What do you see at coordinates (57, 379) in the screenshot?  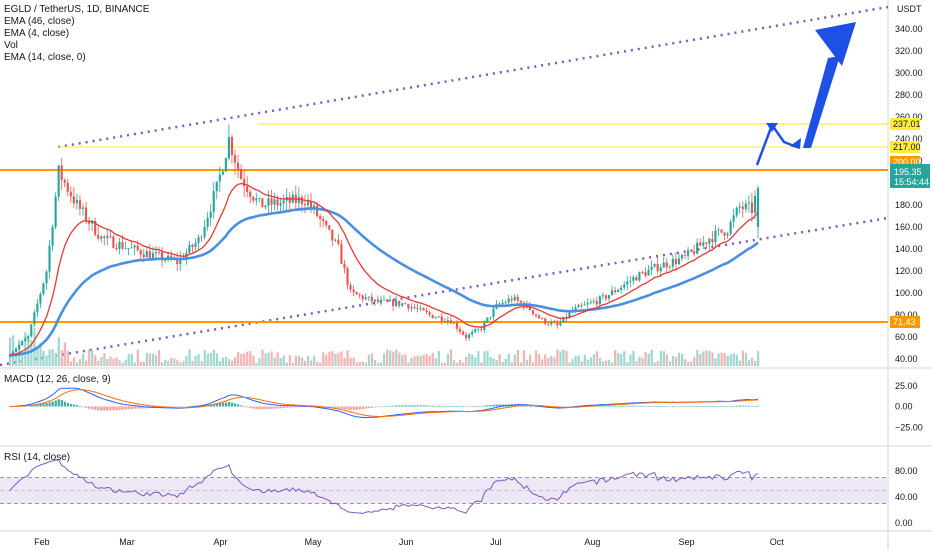 I see `macd-label: MACD (12, 26, close, 9)` at bounding box center [57, 379].